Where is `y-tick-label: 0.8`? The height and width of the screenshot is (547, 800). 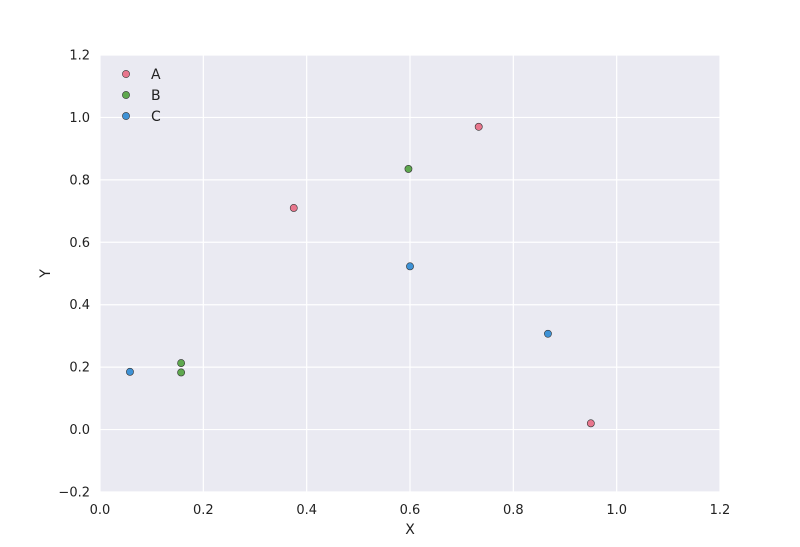
y-tick-label: 0.8 is located at coordinates (79, 180).